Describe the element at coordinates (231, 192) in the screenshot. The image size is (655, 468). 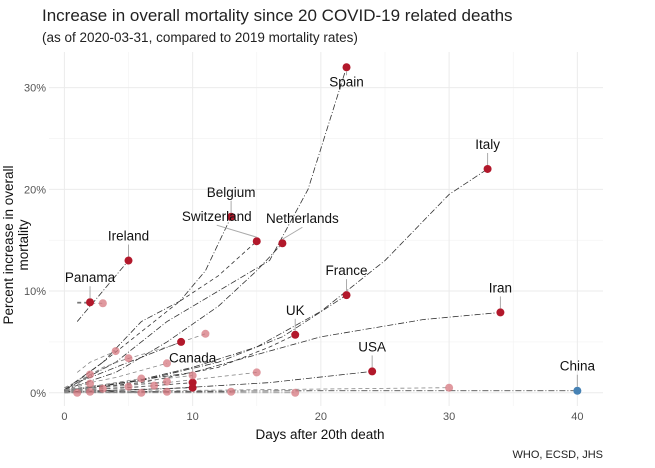
I see `data-label: Belgium` at that location.